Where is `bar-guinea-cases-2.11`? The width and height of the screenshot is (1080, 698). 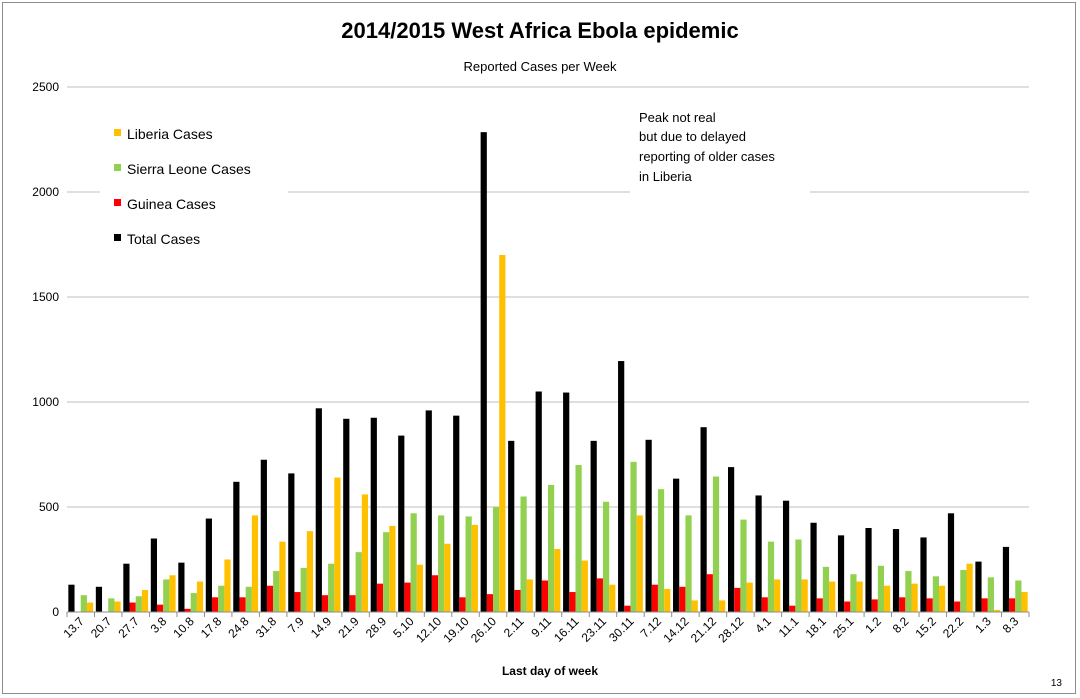 bar-guinea-cases-2.11 is located at coordinates (517, 600).